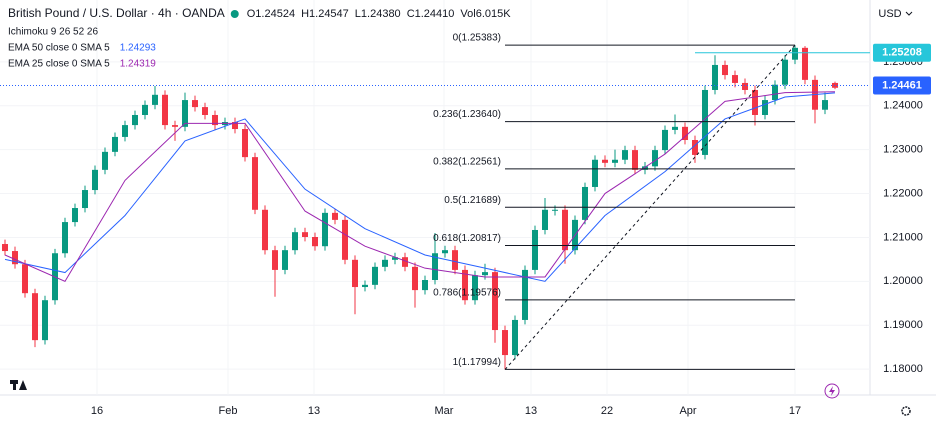 This screenshot has width=936, height=426. What do you see at coordinates (903, 369) in the screenshot?
I see `y-tick-label: 1.18000` at bounding box center [903, 369].